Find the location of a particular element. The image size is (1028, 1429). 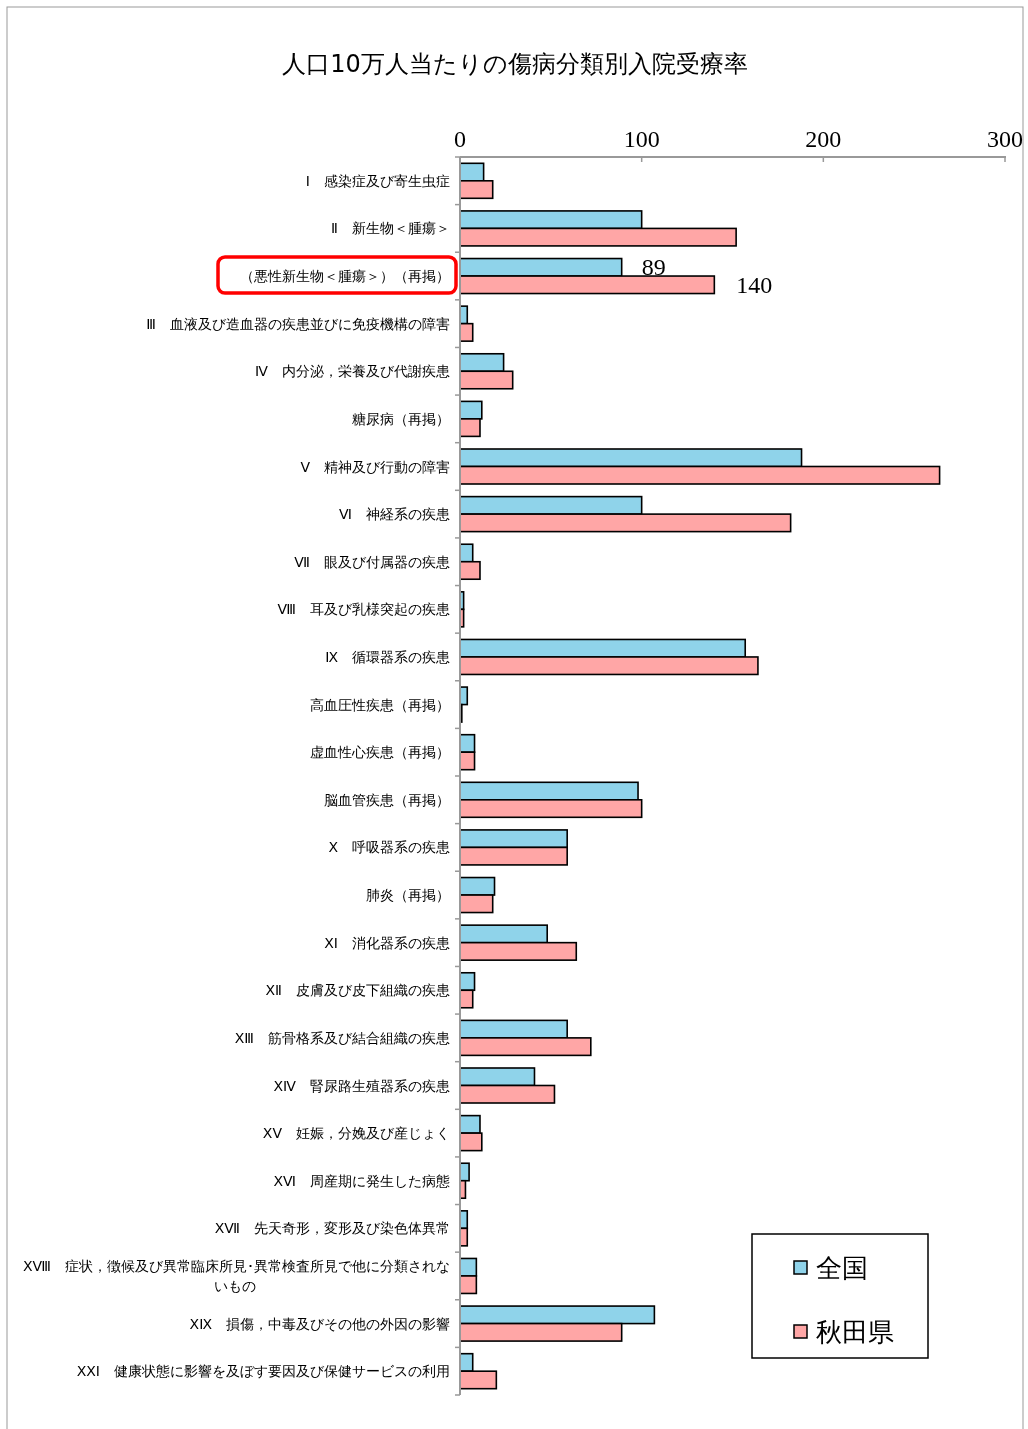

y-tick-label: ⅩⅧ 症状，徴候及び異常臨床所見･異常検査所見で他に分類されないもの is located at coordinates (236, 1275).